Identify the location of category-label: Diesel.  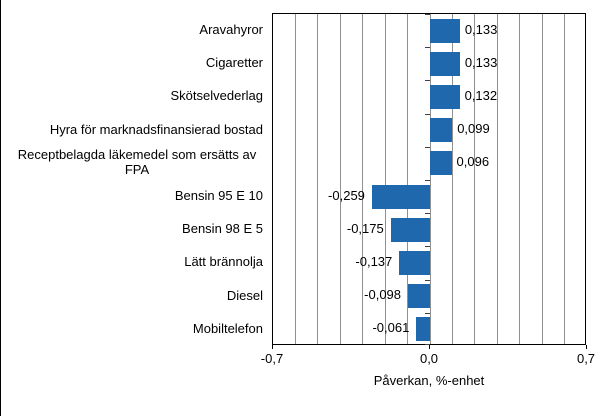
(244, 295).